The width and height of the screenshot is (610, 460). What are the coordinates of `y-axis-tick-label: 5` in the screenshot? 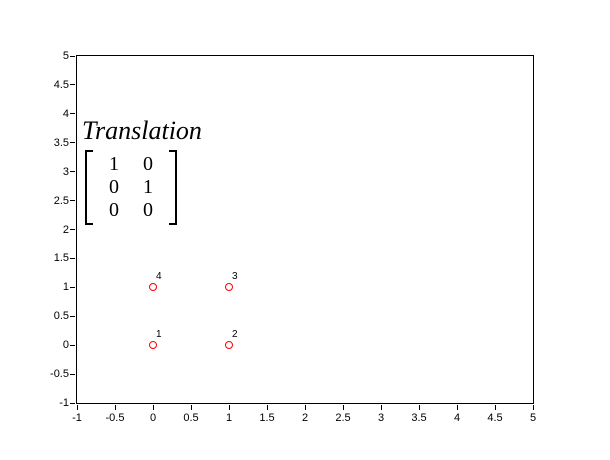 It's located at (65, 56).